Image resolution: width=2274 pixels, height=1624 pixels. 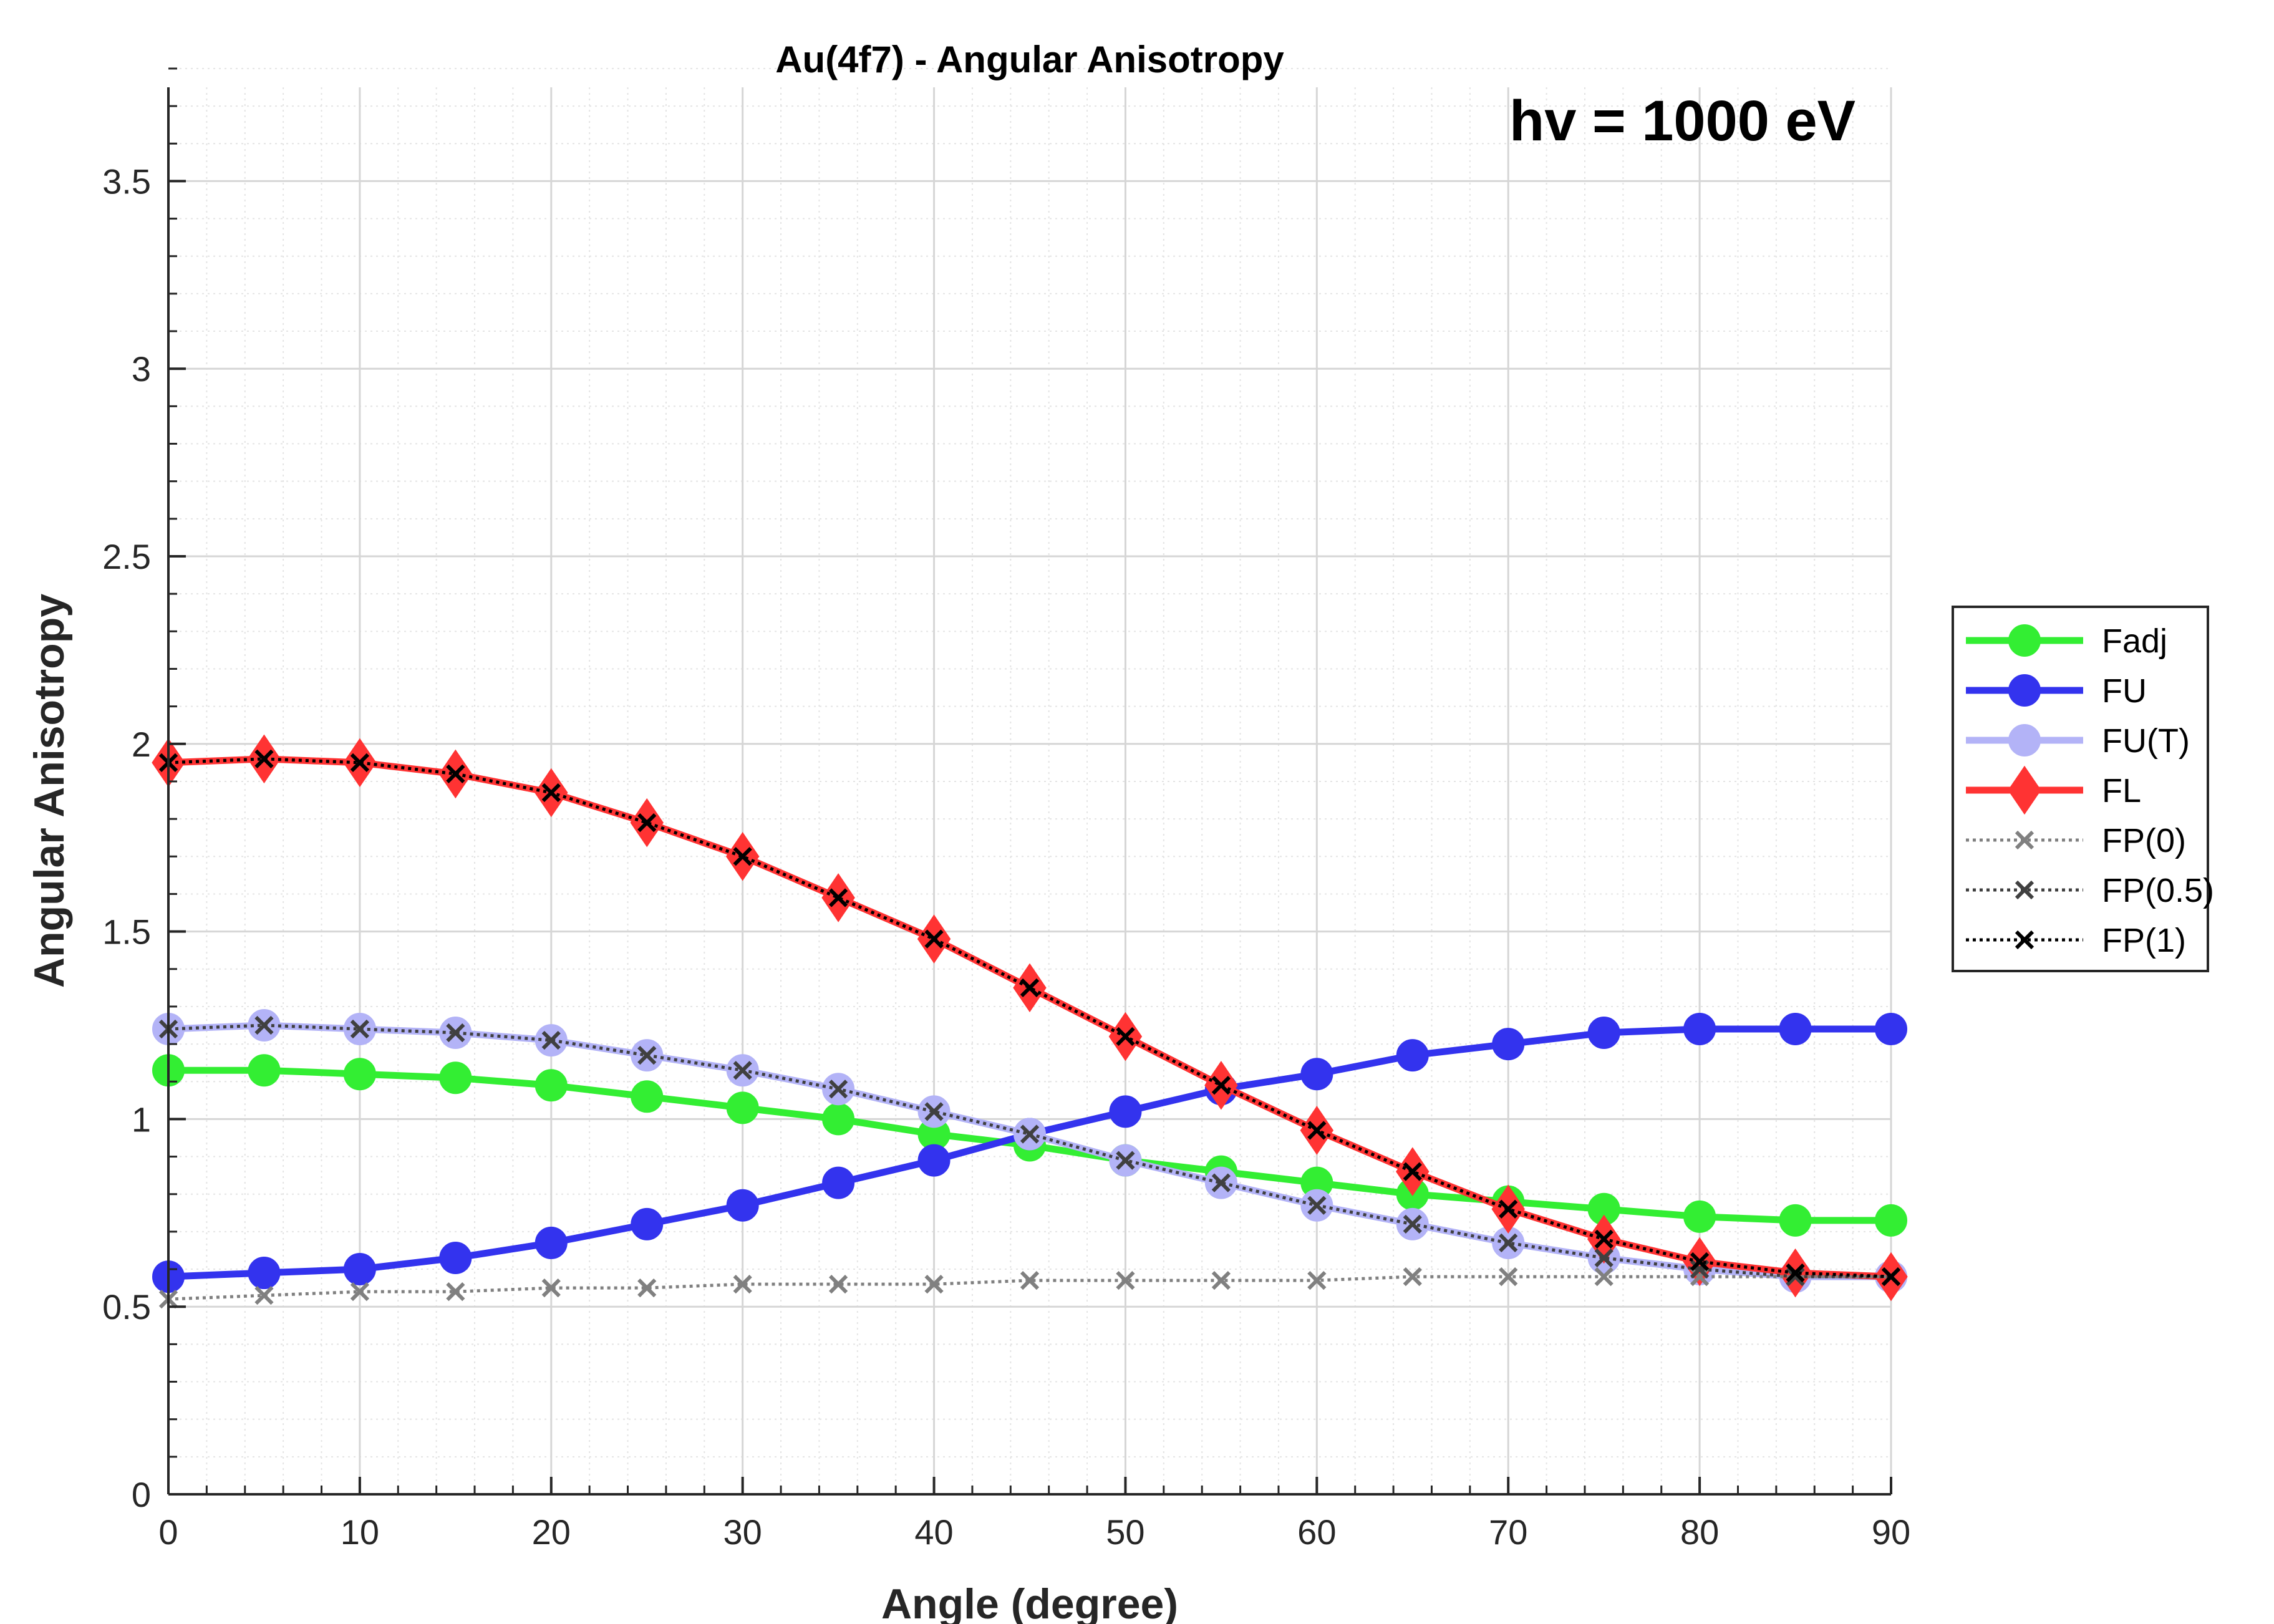 I want to click on legend-label: FU(T), so click(x=2146, y=741).